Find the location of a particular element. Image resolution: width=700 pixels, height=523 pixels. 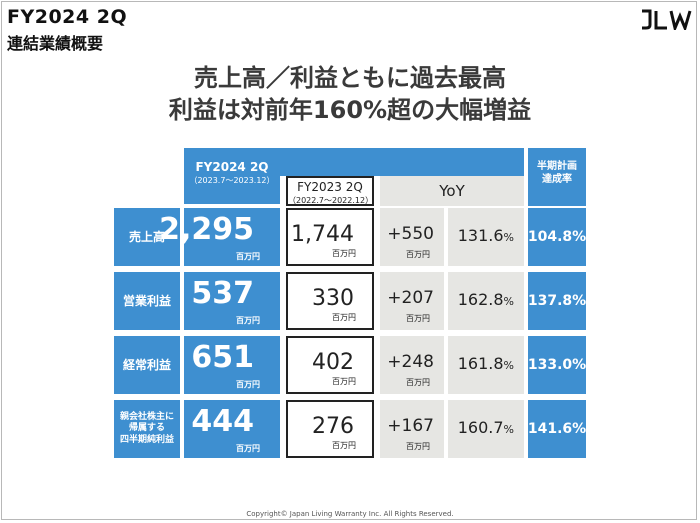

diff-value: +207 is located at coordinates (410, 298).